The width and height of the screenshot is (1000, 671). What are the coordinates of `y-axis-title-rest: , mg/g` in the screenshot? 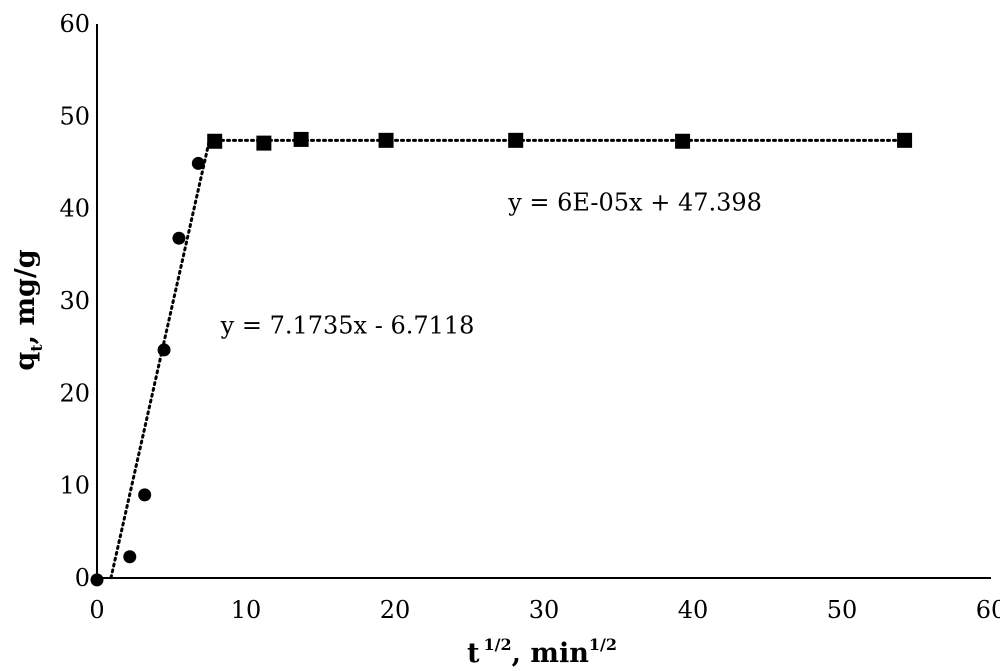 It's located at (25, 296).